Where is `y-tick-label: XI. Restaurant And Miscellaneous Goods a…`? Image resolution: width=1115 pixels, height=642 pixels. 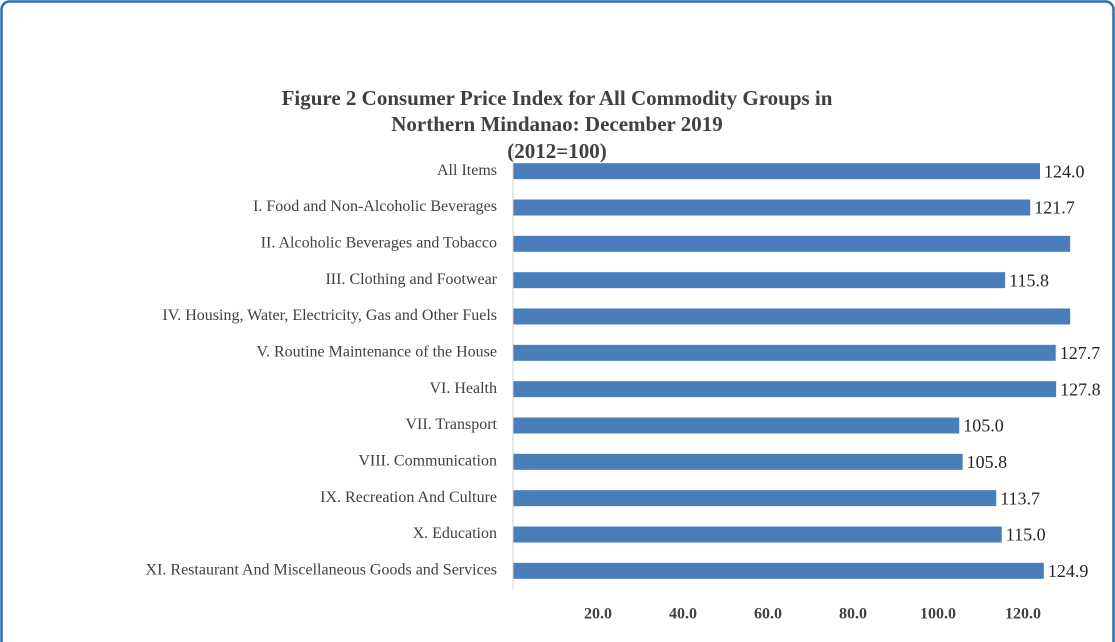
y-tick-label: XI. Restaurant And Miscellaneous Goods a… is located at coordinates (321, 570).